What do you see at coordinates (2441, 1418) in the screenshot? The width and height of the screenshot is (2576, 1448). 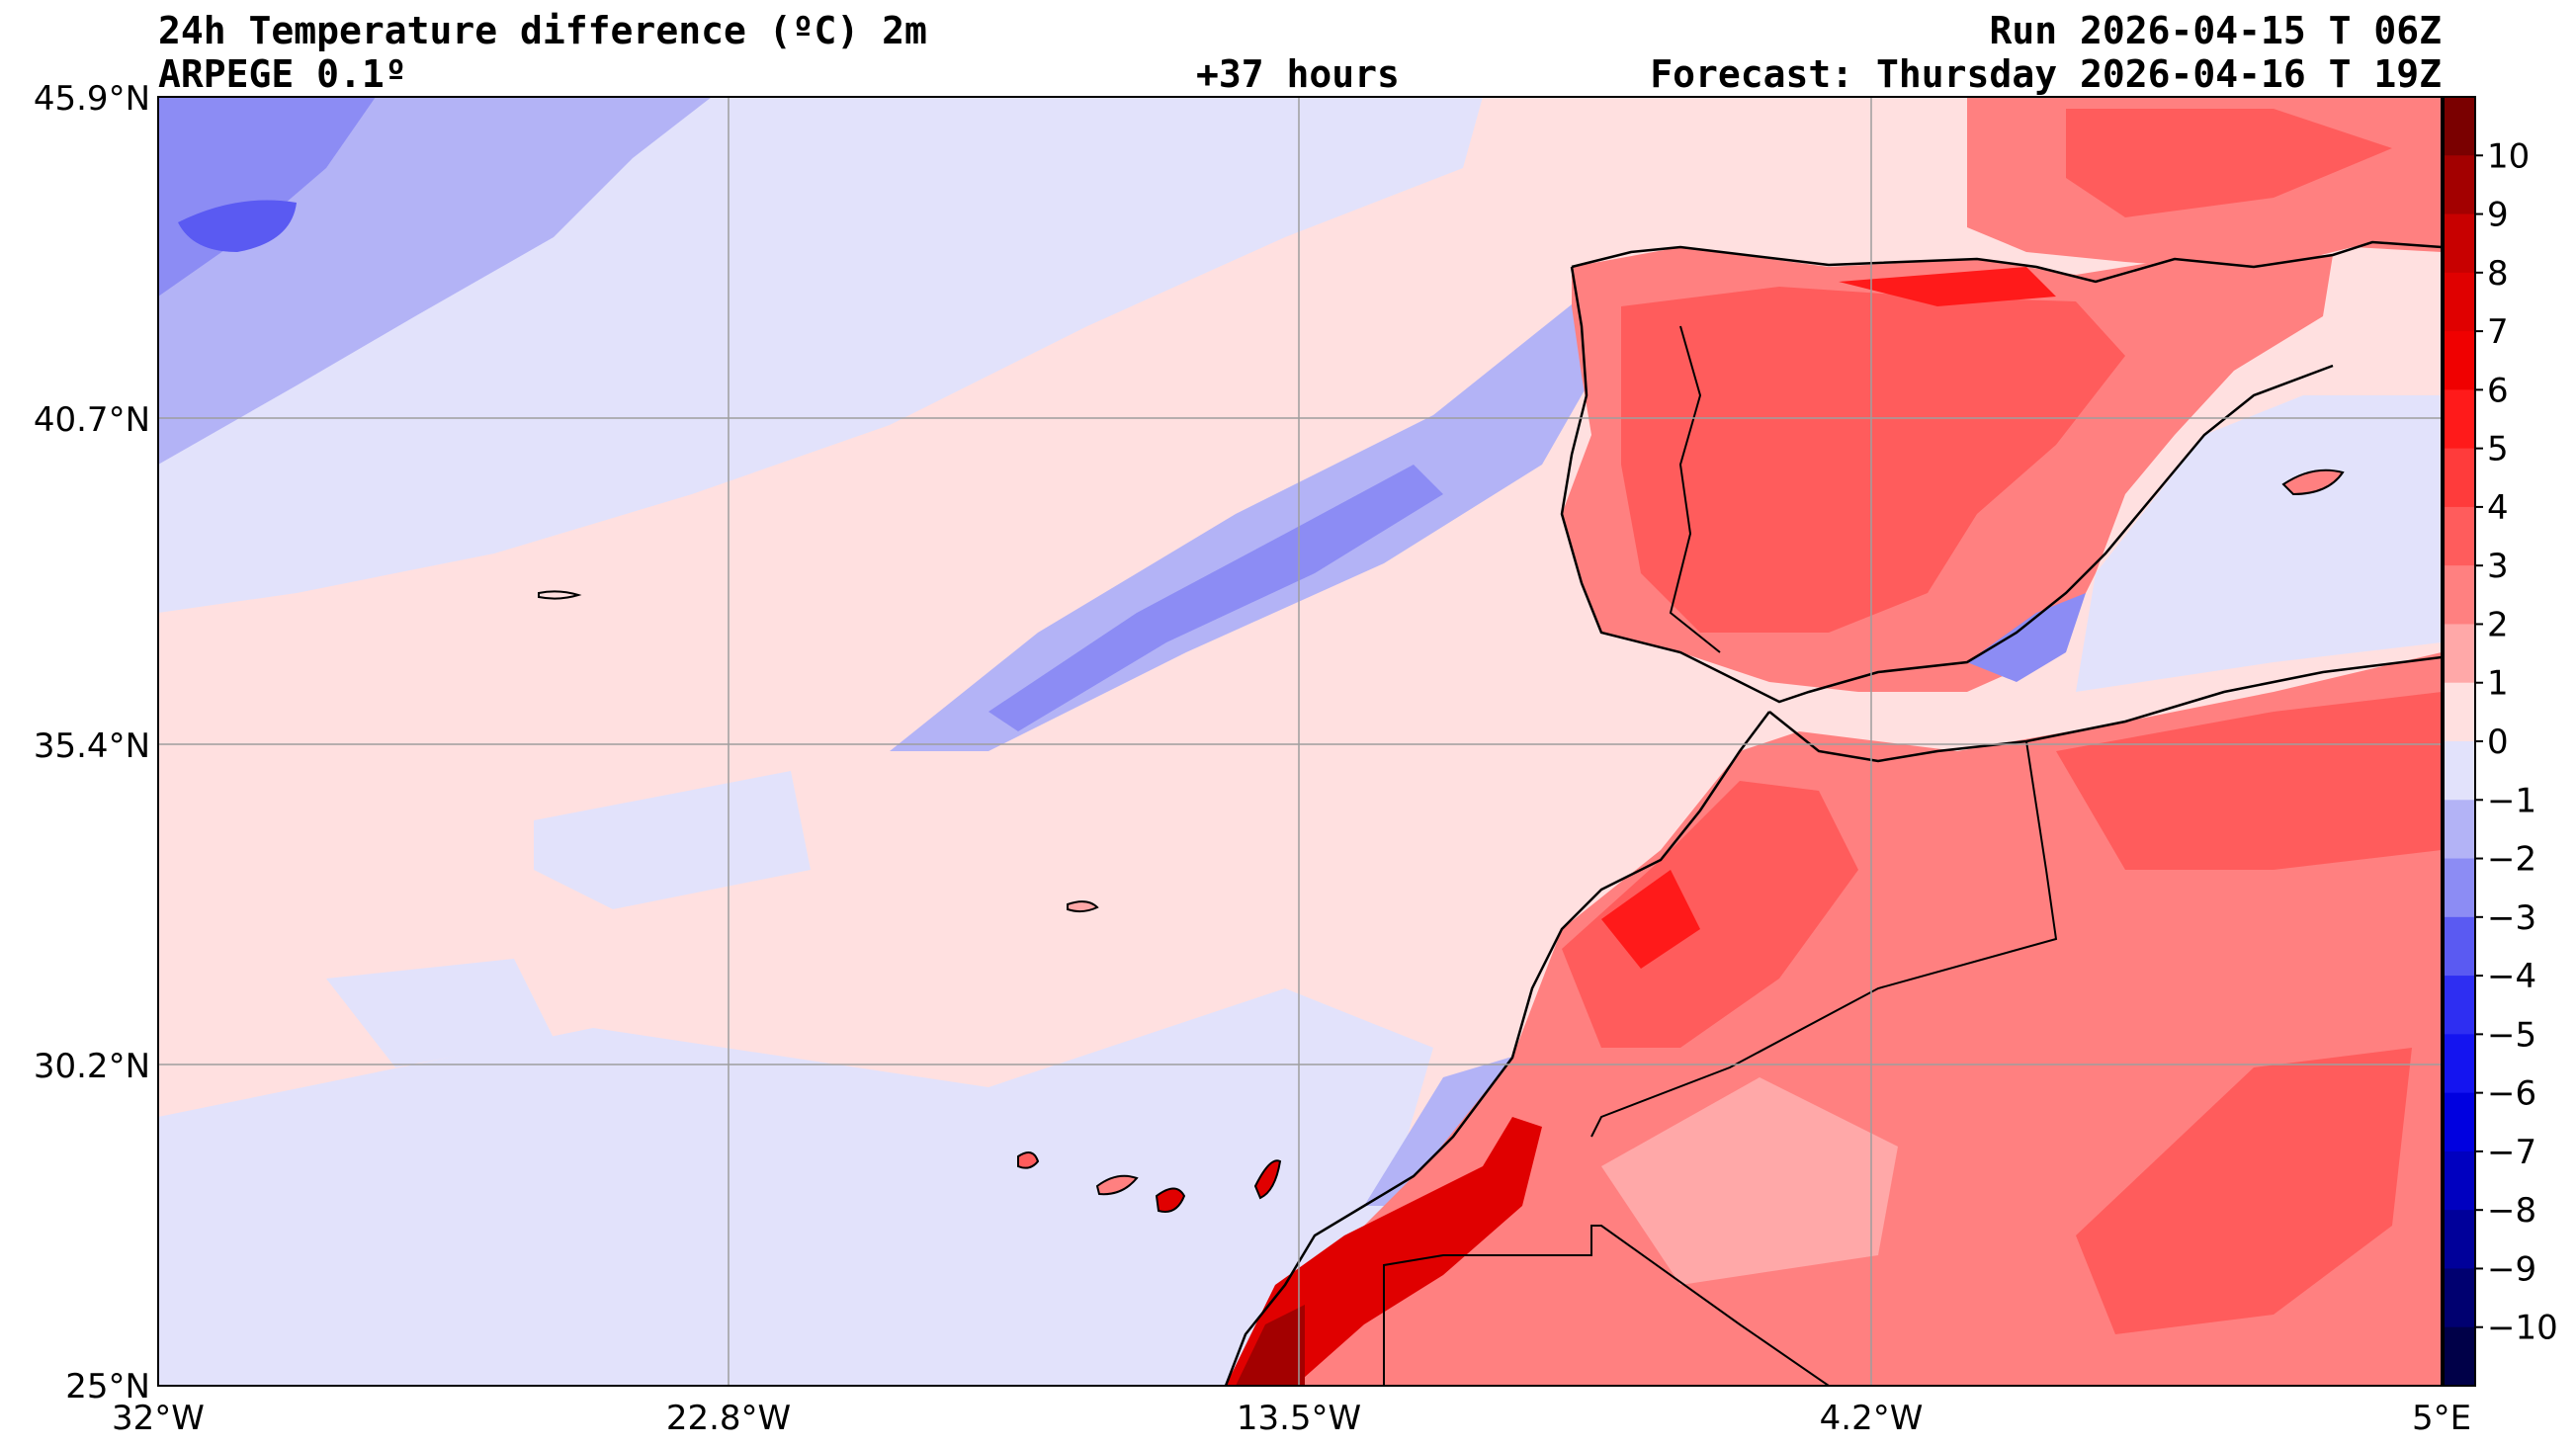 I see `lon-tick-label: 5°E` at bounding box center [2441, 1418].